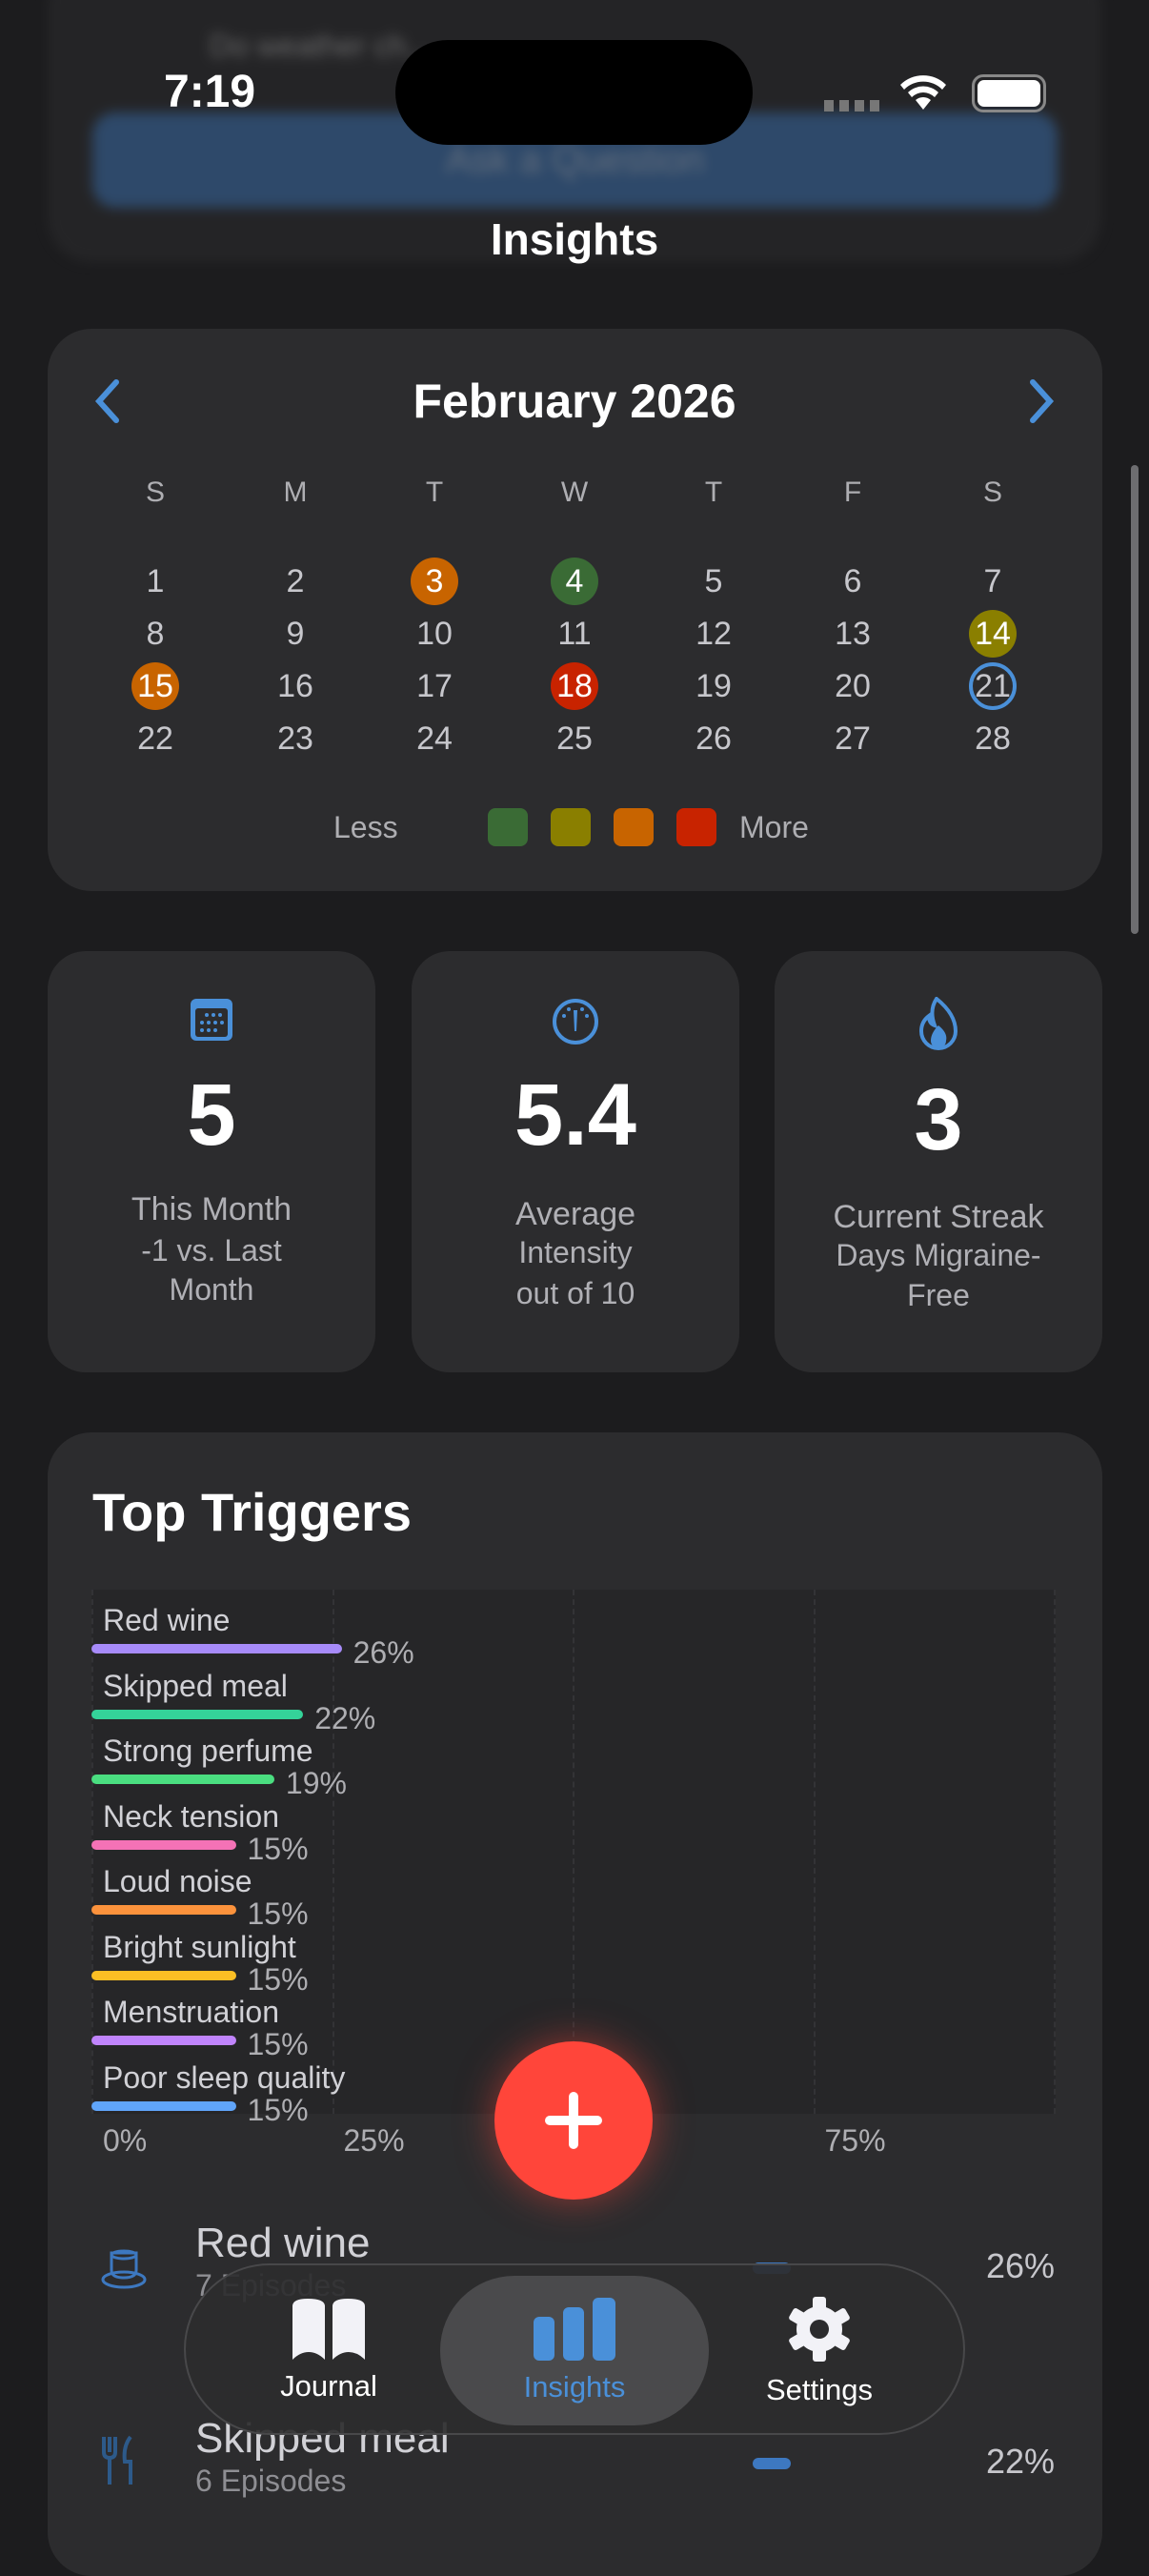  Describe the element at coordinates (713, 580) in the screenshot. I see `calendar-day: 5` at that location.